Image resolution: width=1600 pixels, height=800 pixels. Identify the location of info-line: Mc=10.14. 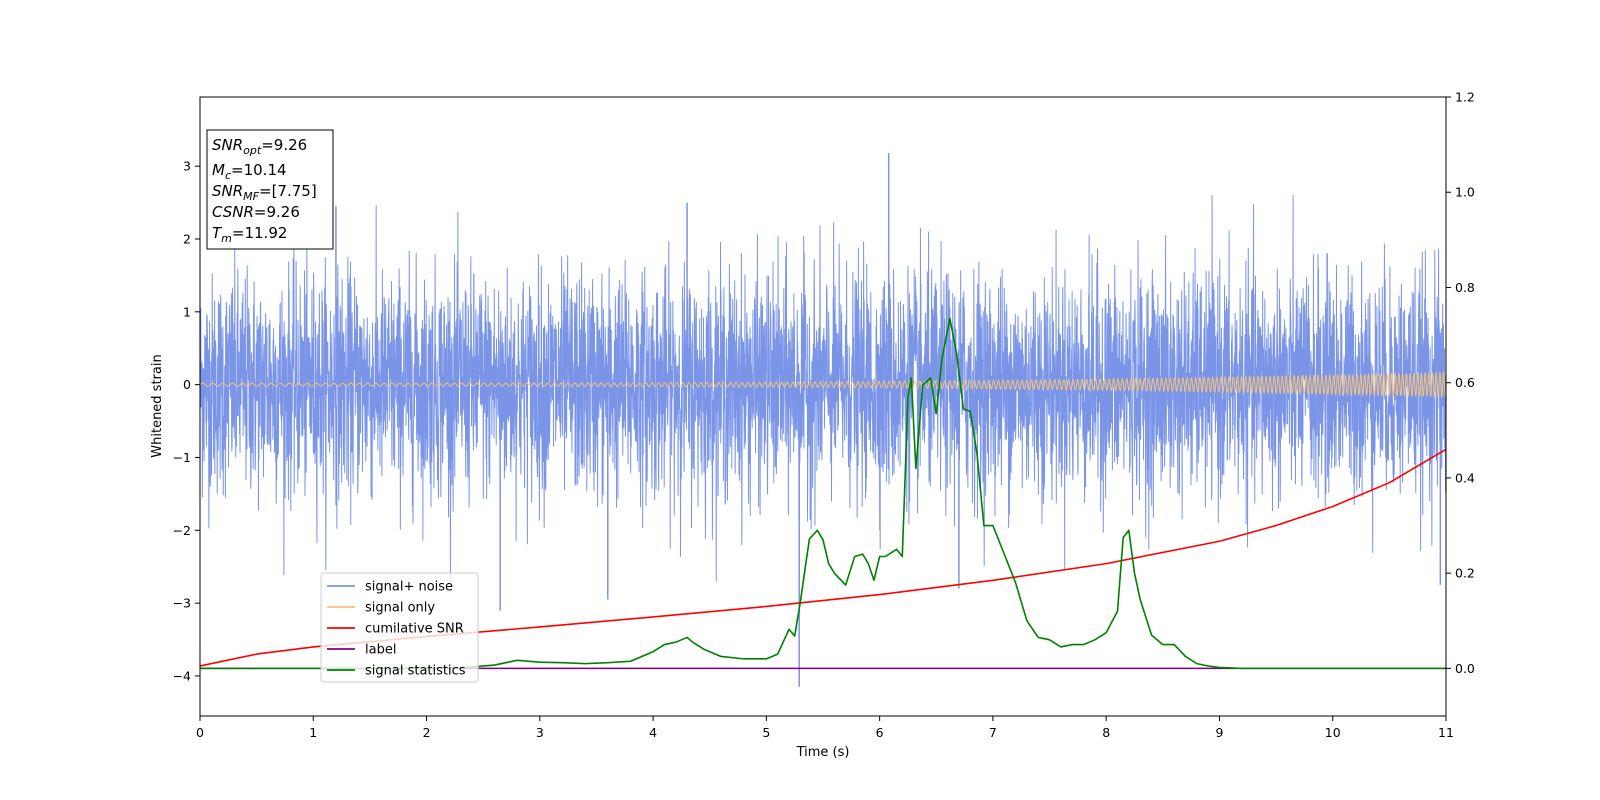
(249, 171).